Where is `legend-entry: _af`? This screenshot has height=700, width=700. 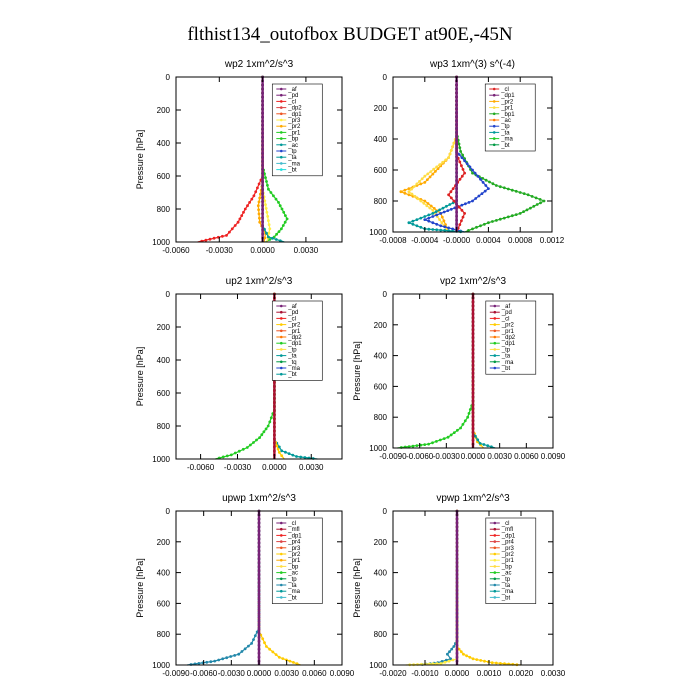 legend-entry: _af is located at coordinates (292, 307).